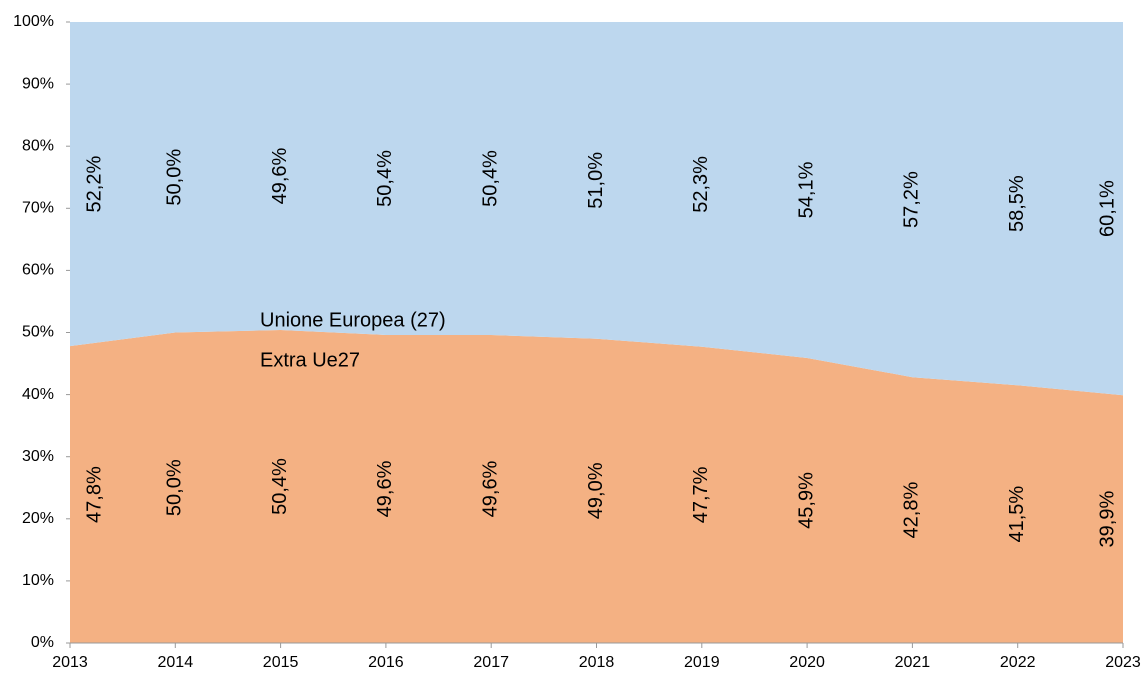 The image size is (1145, 675). I want to click on x-tick-label: 2015, so click(281, 662).